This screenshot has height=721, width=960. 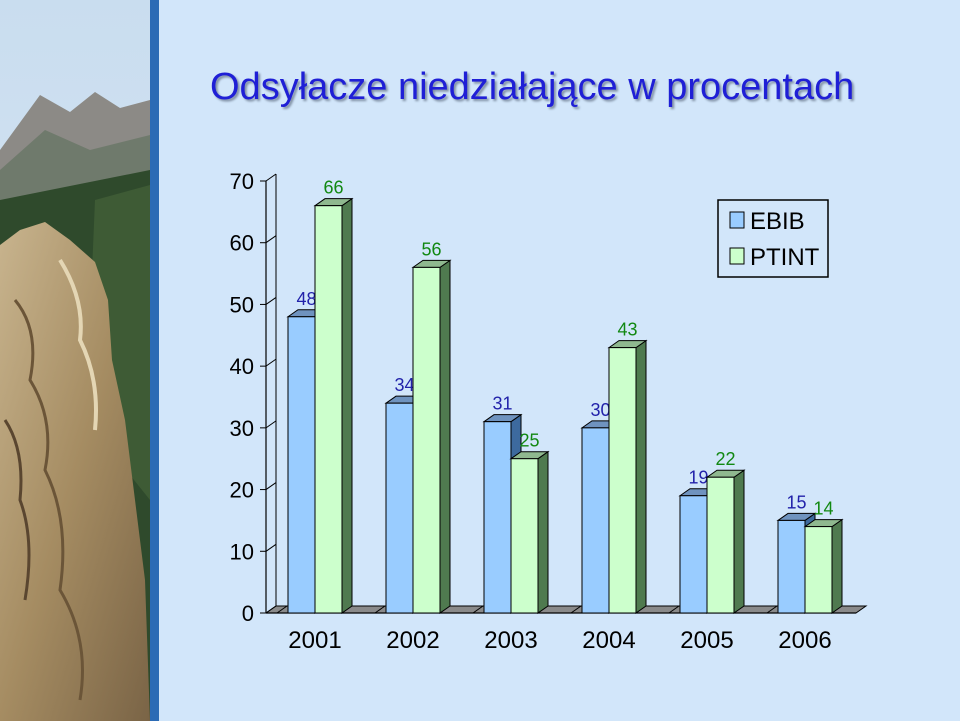 I want to click on data-label-ebib: 31, so click(x=502, y=404).